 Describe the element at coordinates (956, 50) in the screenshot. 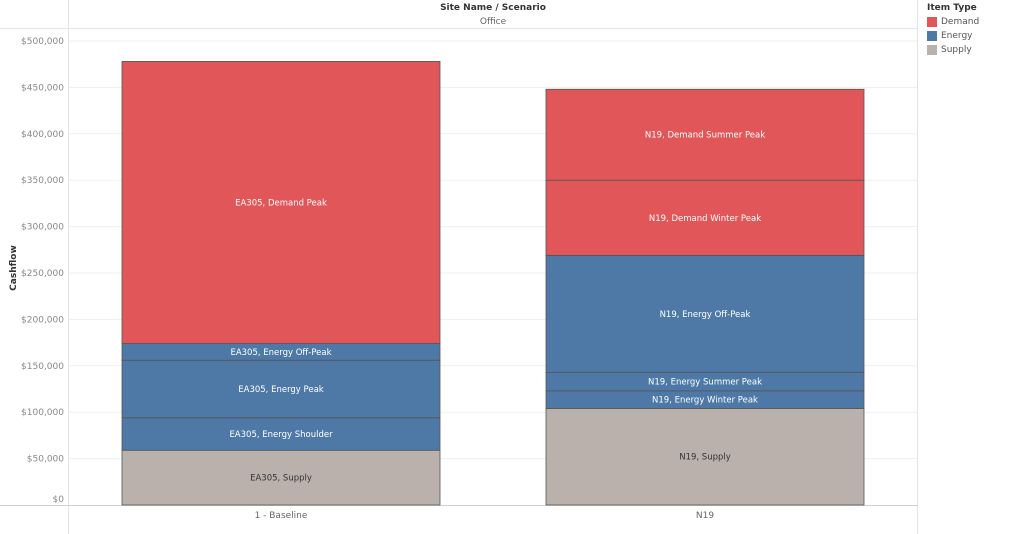

I see `legend-label: Supply` at that location.